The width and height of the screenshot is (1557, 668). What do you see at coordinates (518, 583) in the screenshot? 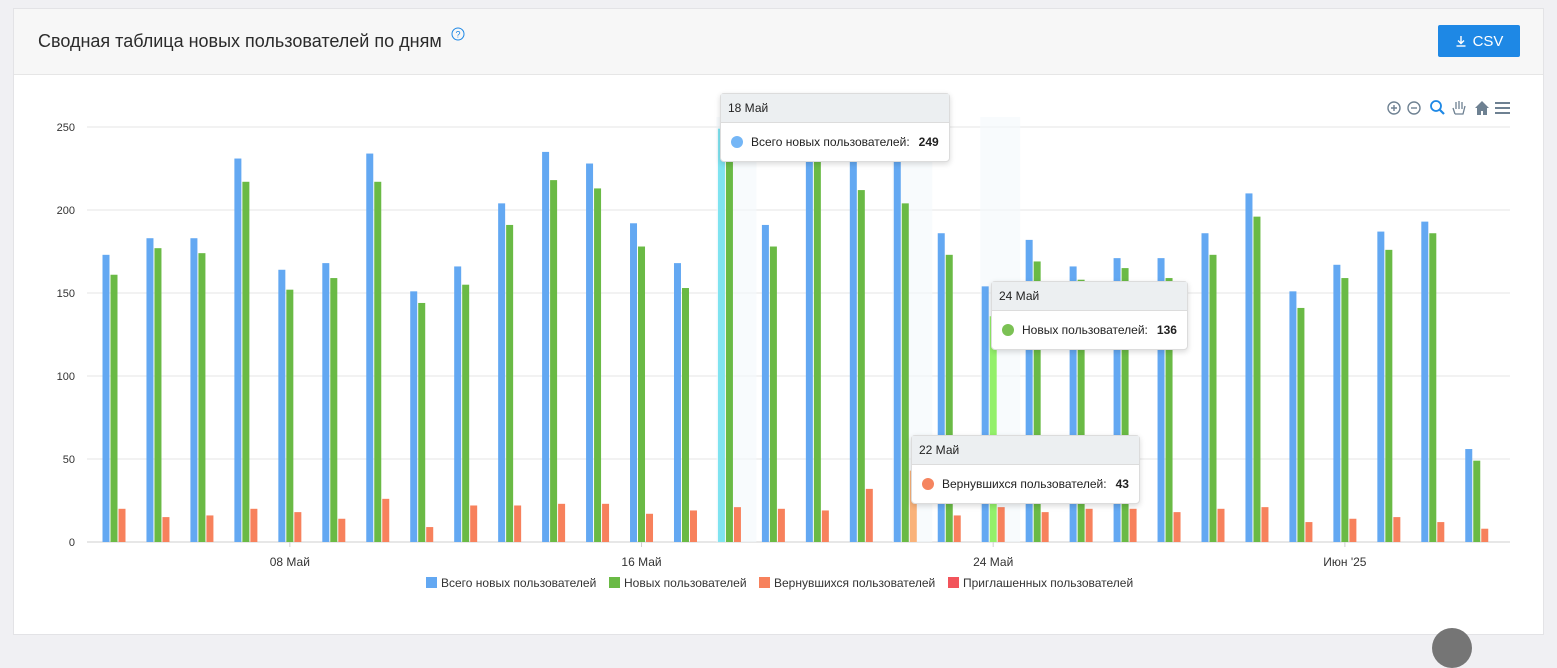
I see `legend-item: Всего новых пользователей` at bounding box center [518, 583].